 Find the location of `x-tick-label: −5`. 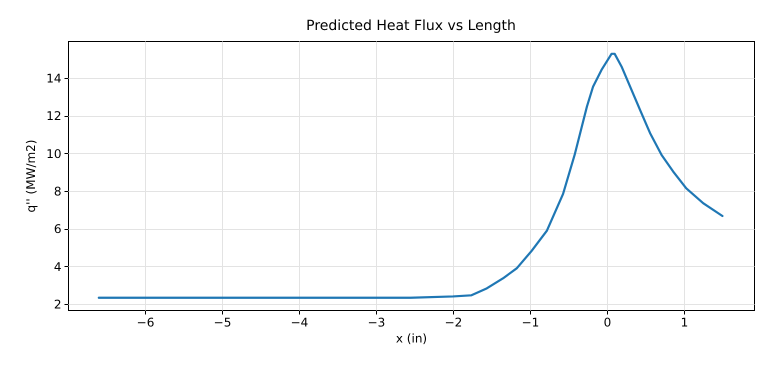

x-tick-label: −5 is located at coordinates (223, 323).